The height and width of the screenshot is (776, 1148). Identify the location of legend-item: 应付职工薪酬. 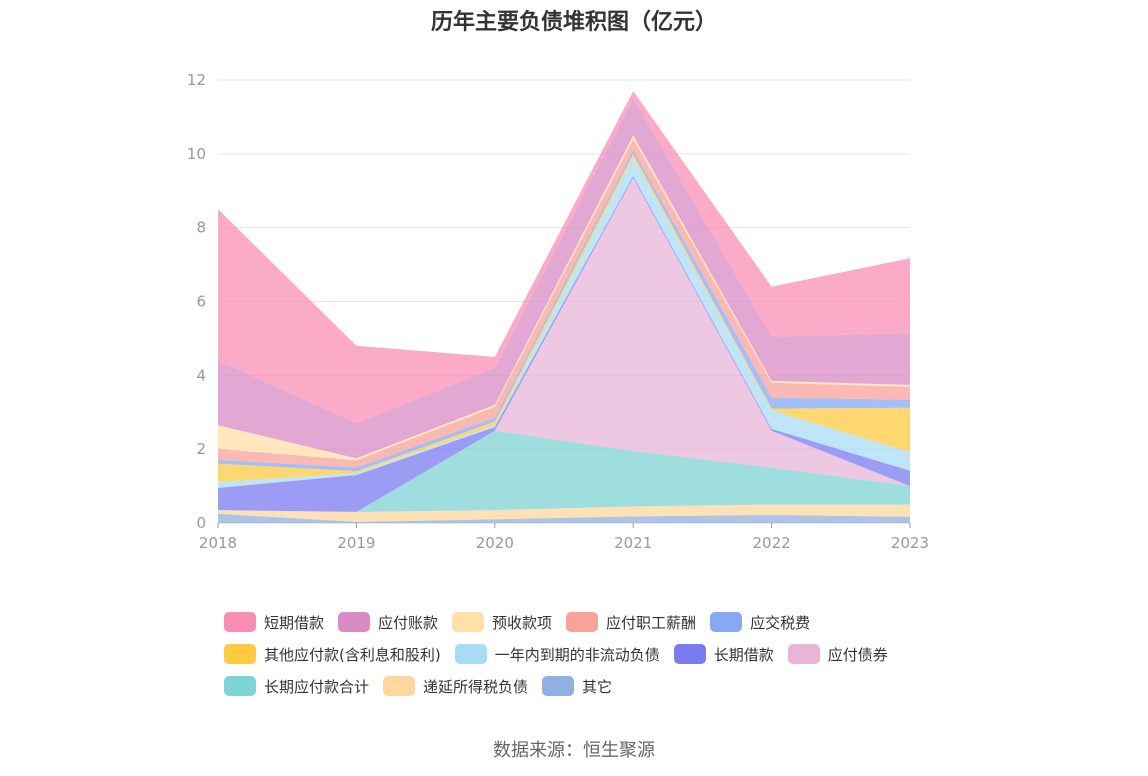
(631, 622).